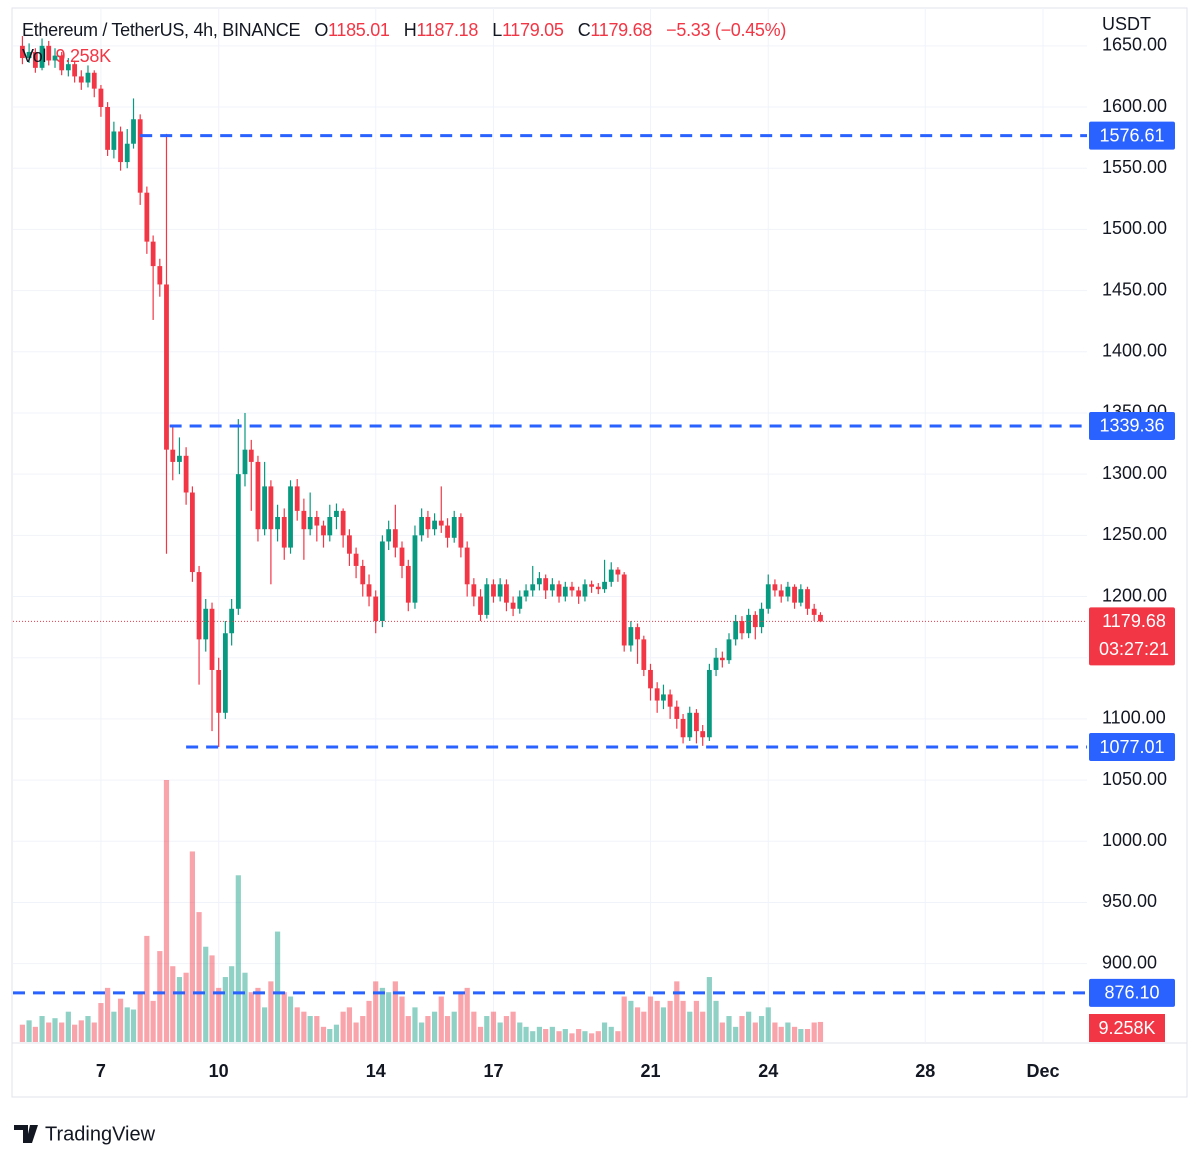  Describe the element at coordinates (1134, 649) in the screenshot. I see `countdown: 03:27:21` at that location.